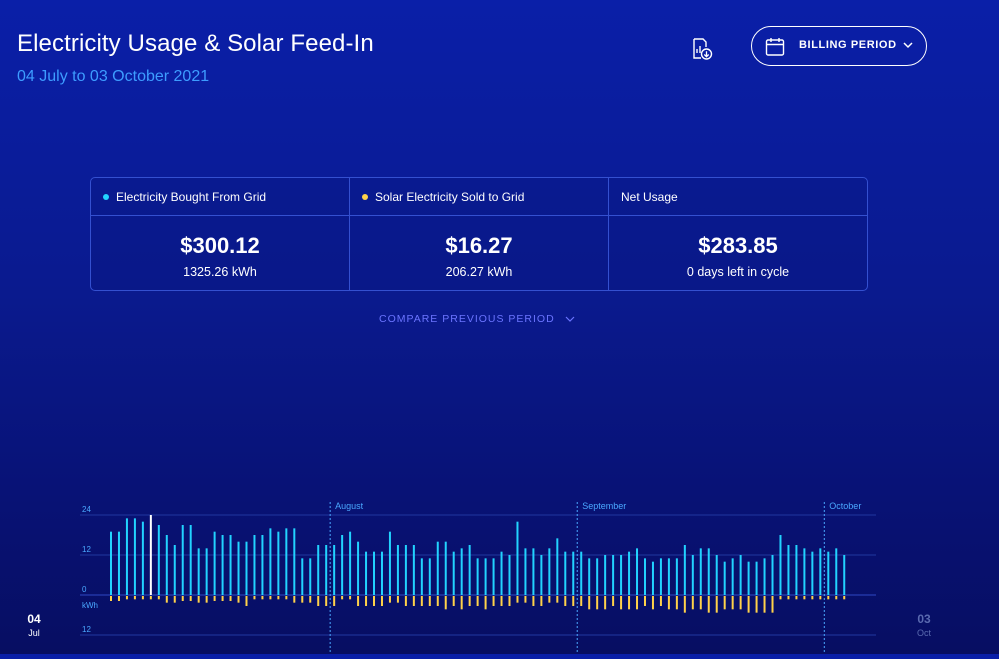  Describe the element at coordinates (839, 46) in the screenshot. I see `billing-period-dropdown: BILLING PERIOD` at that location.